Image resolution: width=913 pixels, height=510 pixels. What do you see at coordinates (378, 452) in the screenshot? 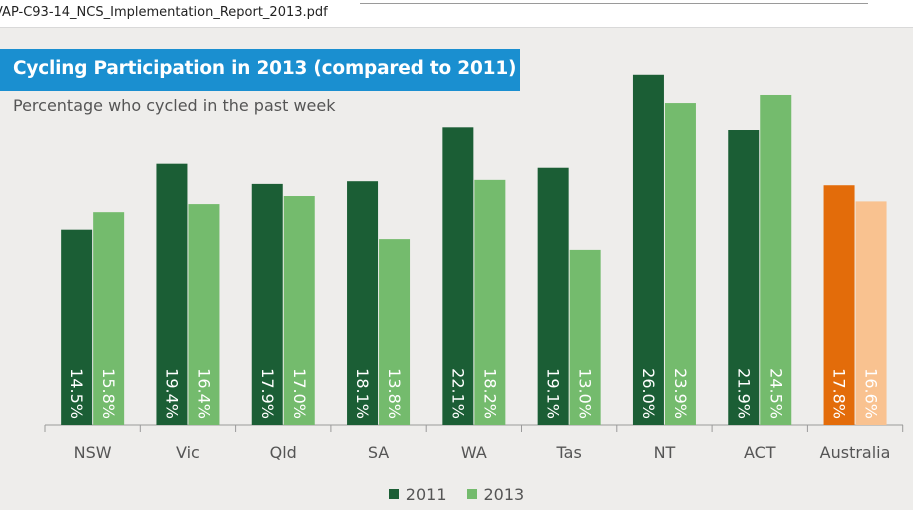
I see `x-tick-label-sa: SA` at bounding box center [378, 452].